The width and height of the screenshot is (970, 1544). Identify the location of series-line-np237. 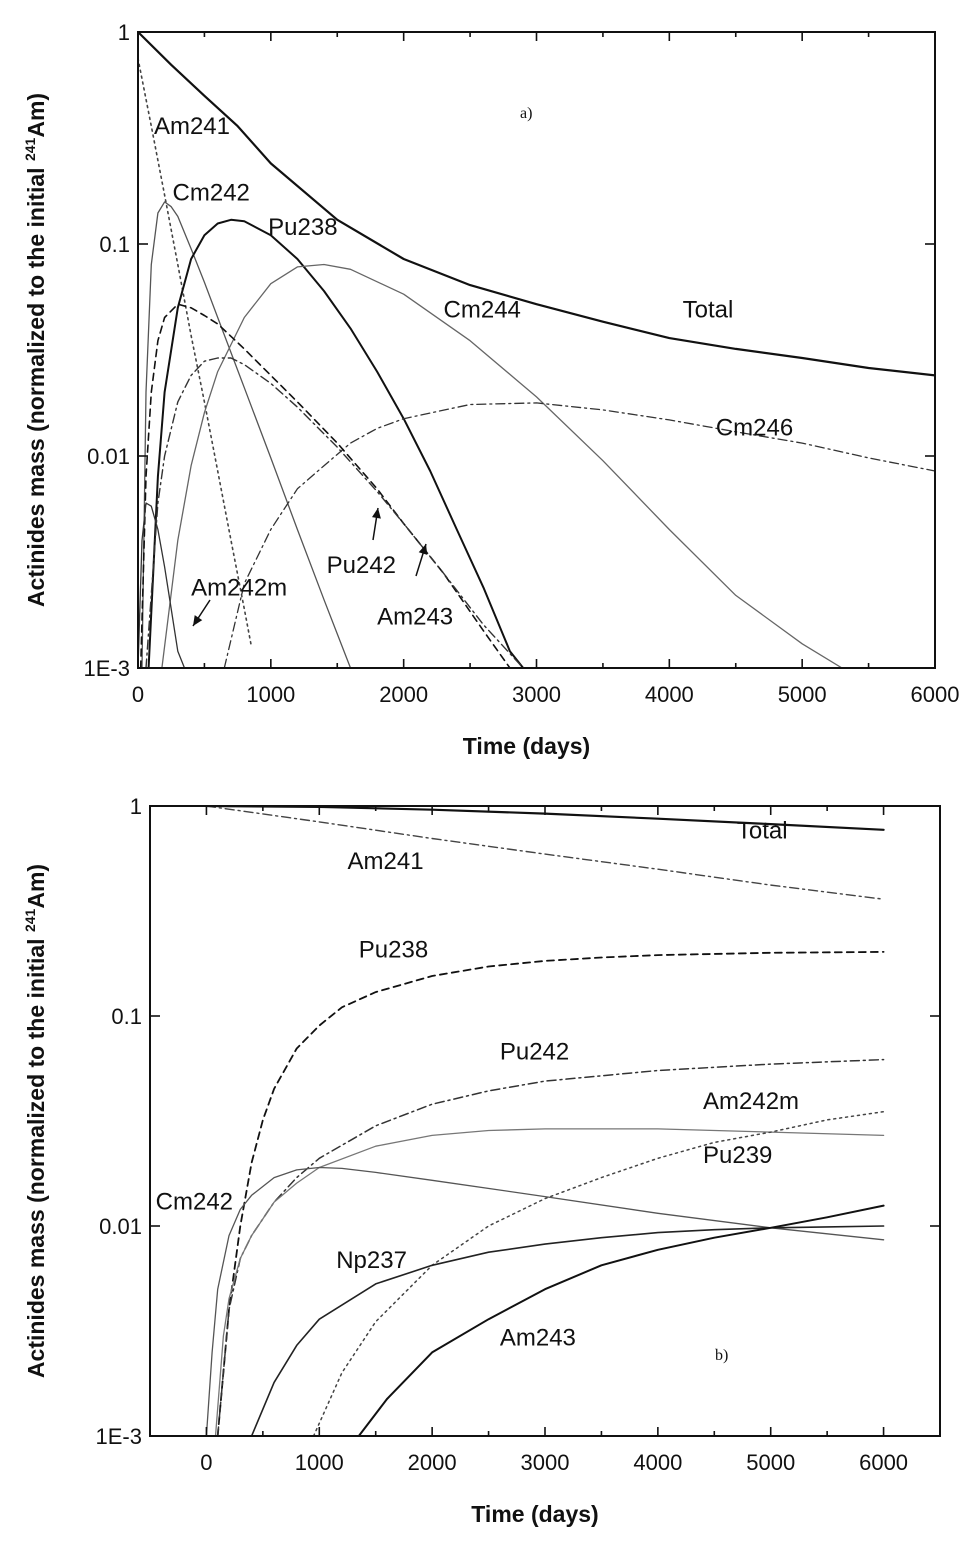
(567, 1330).